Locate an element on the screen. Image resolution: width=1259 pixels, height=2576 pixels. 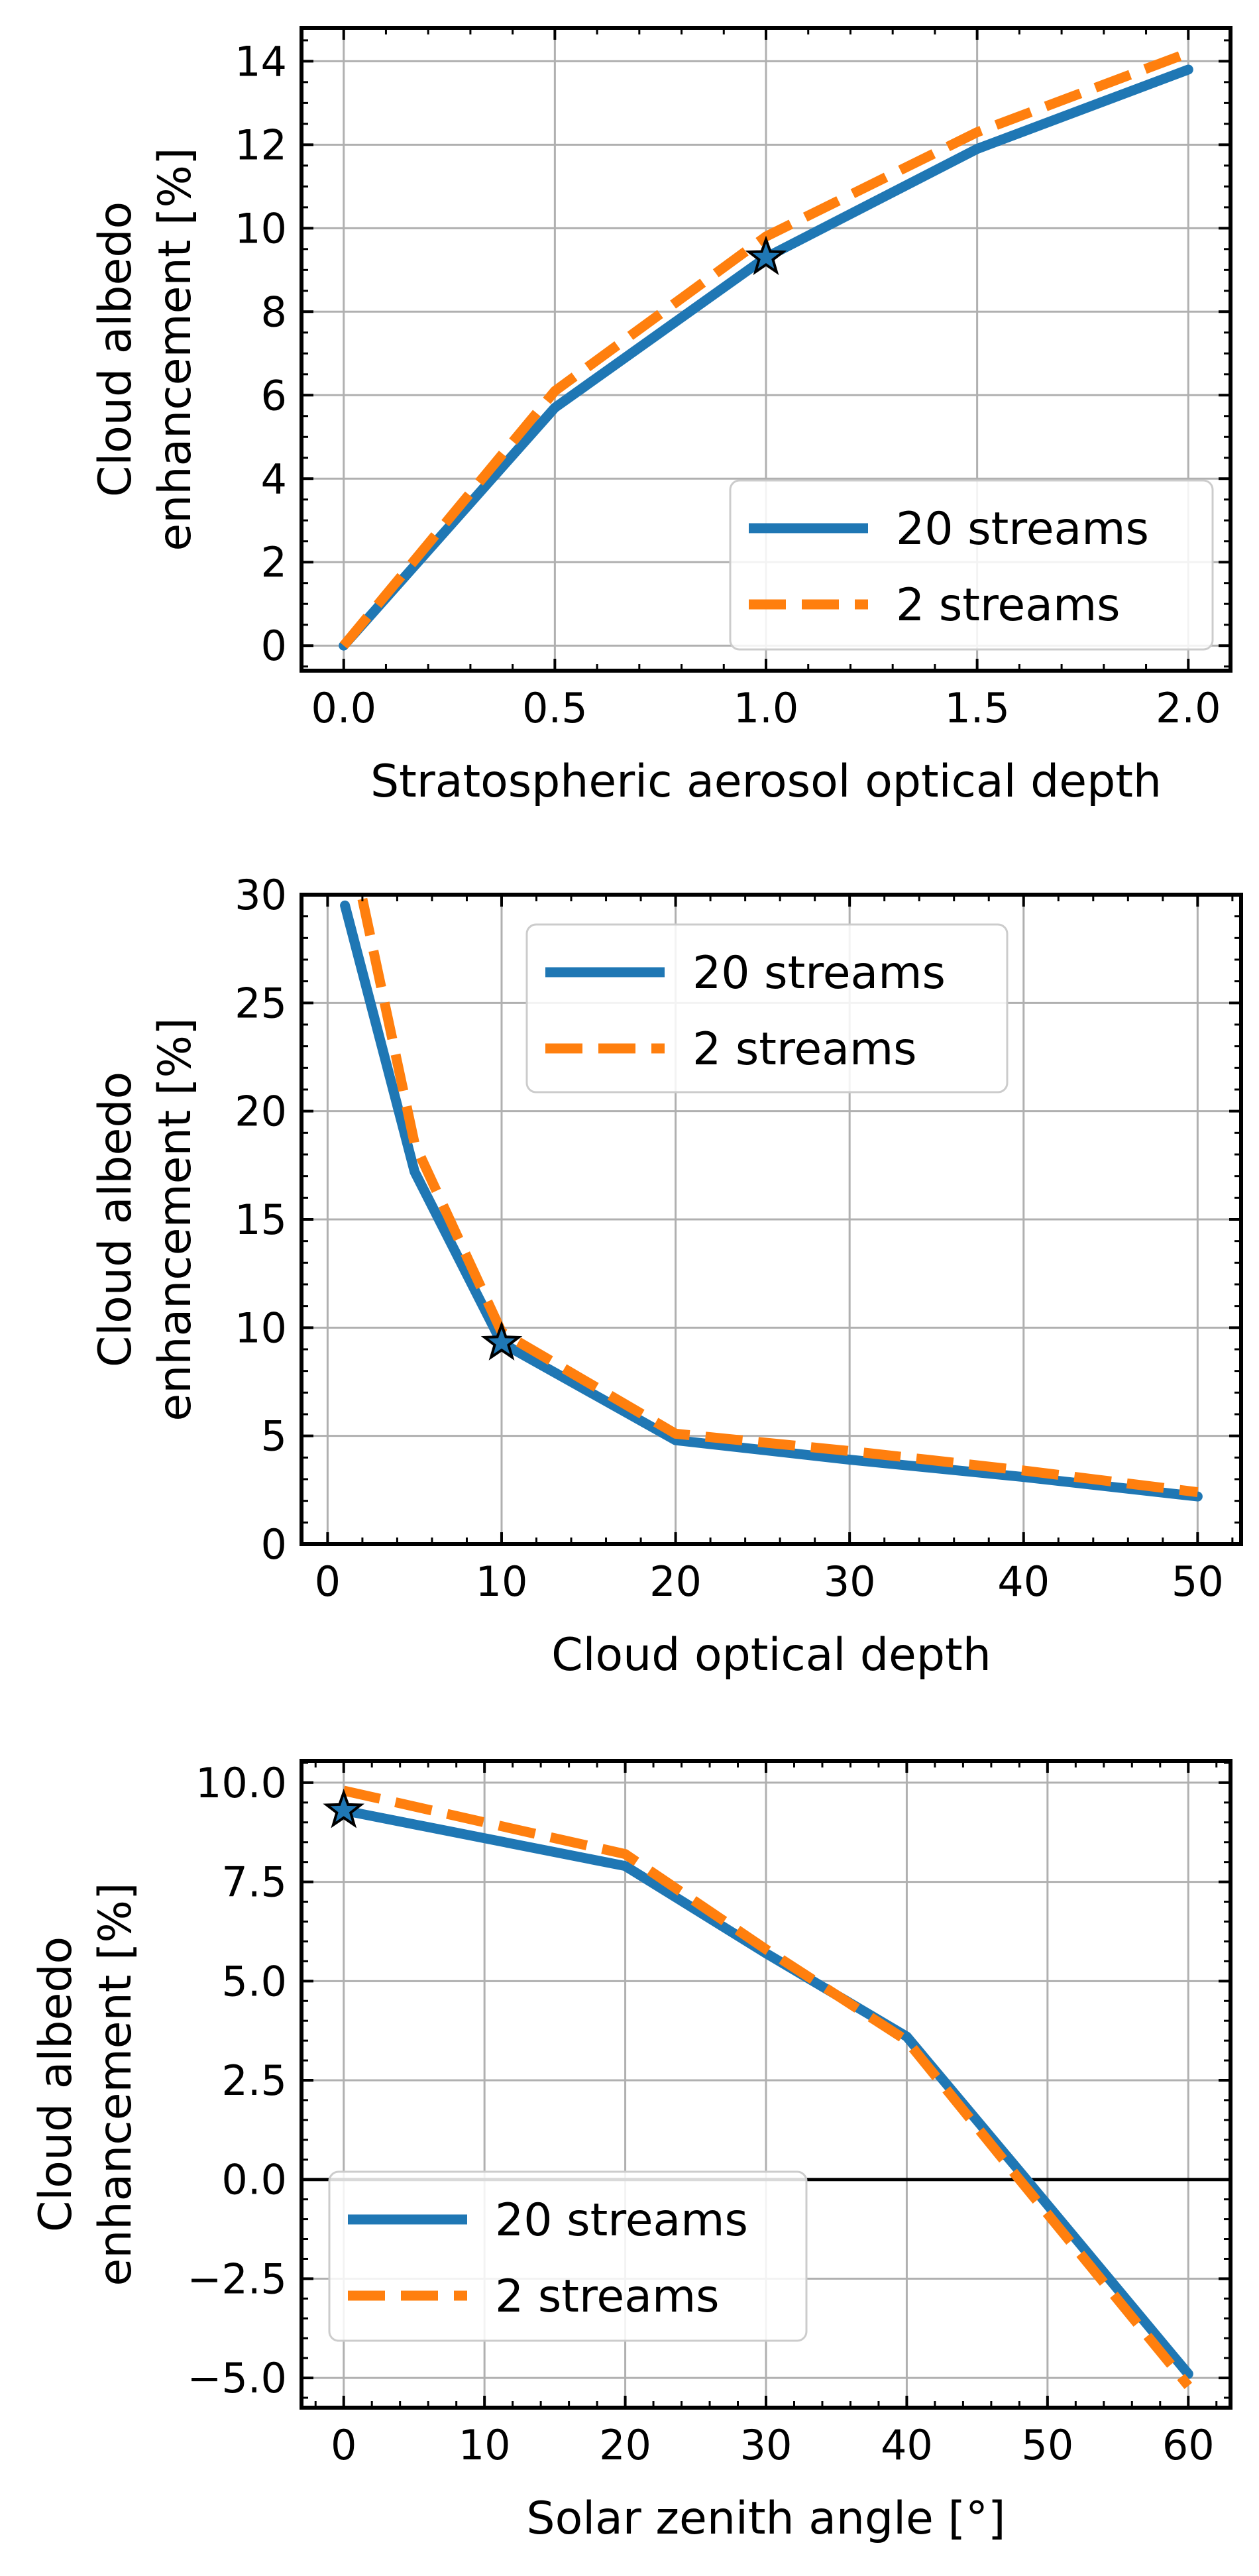
x-tick-label: 1.5 is located at coordinates (977, 708).